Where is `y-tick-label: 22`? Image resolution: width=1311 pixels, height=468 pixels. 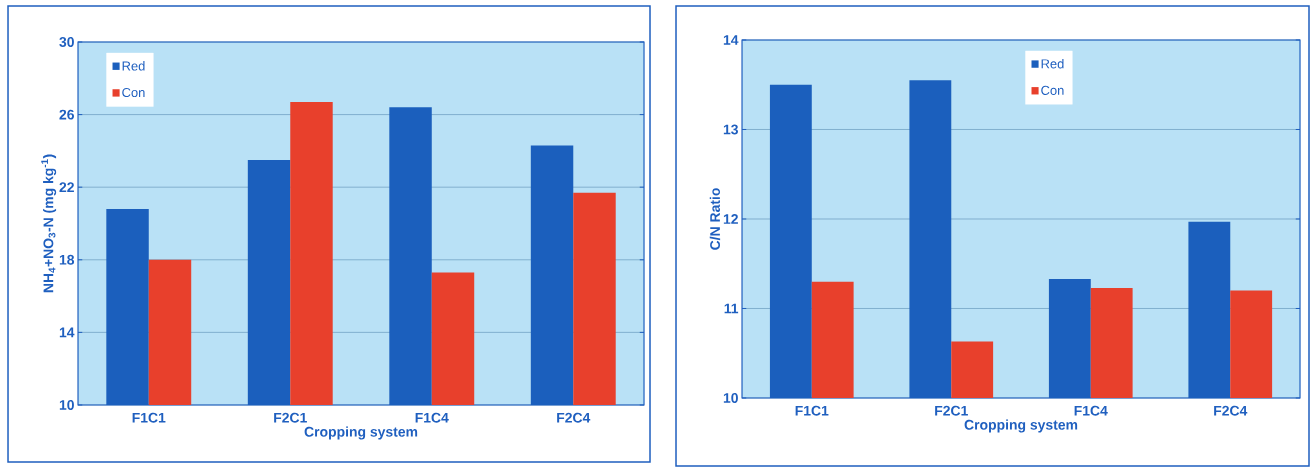 y-tick-label: 22 is located at coordinates (66, 187).